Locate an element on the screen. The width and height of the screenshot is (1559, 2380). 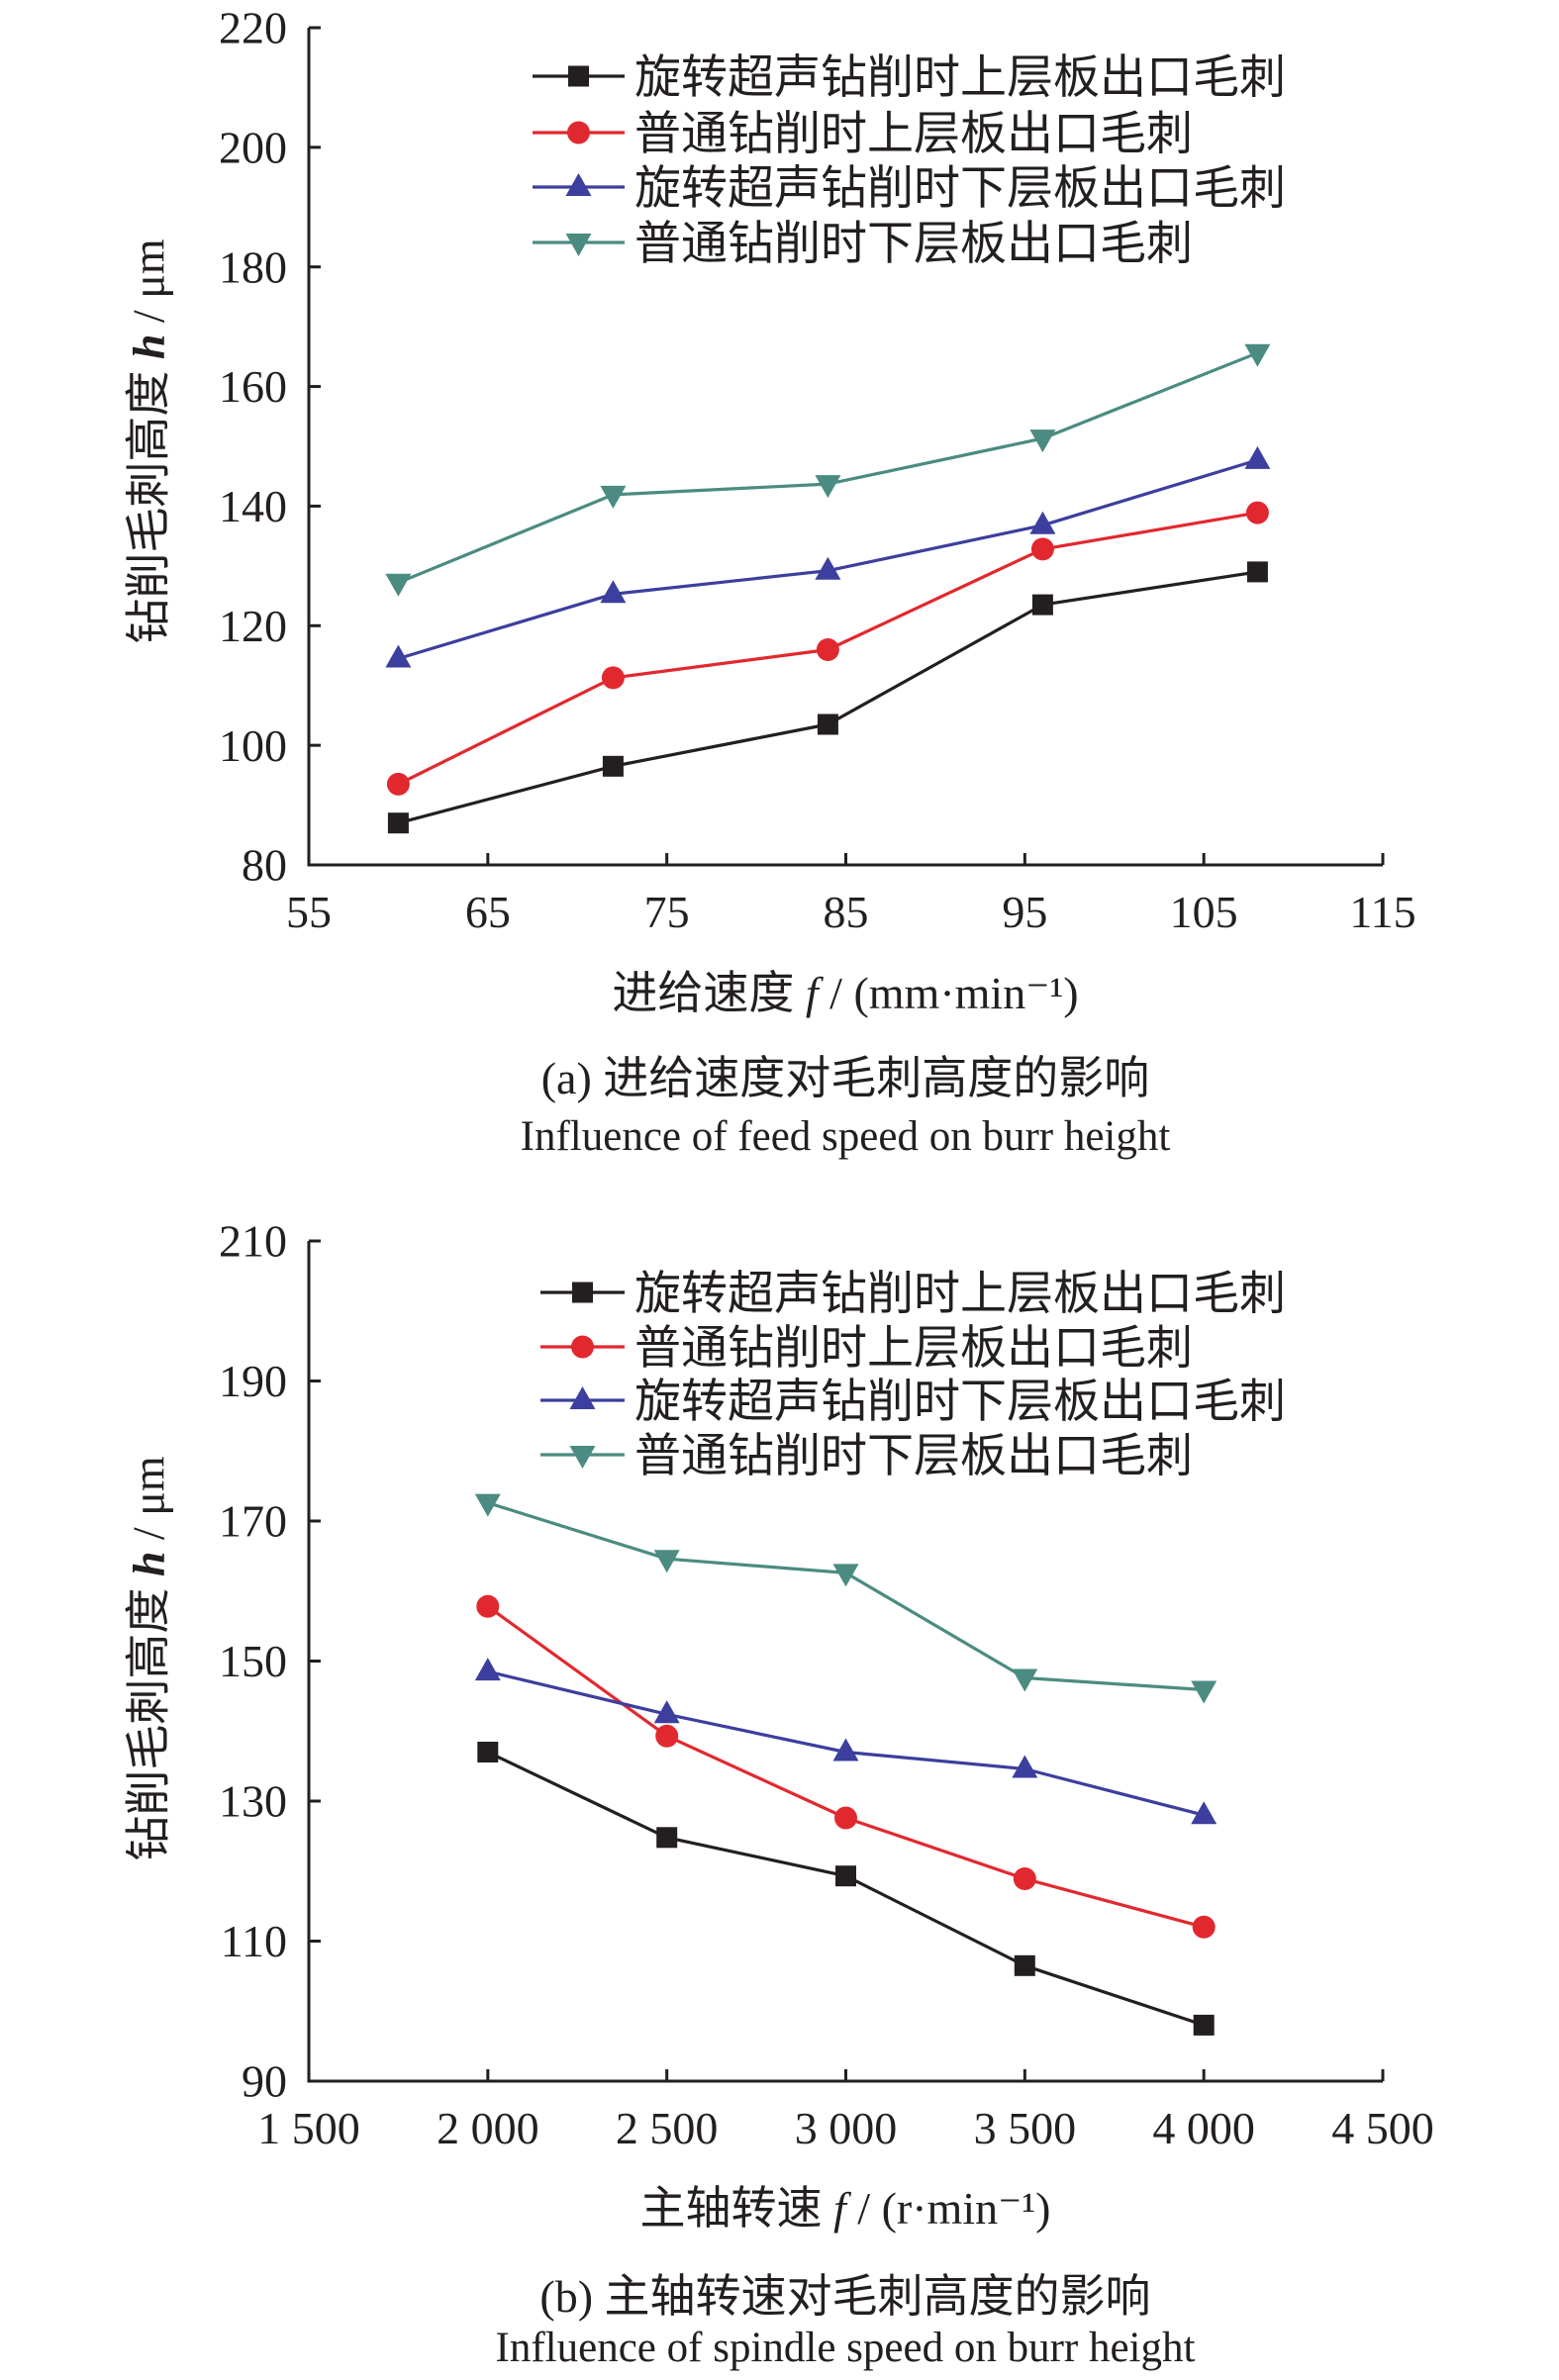
x-tick-label: 3 500 is located at coordinates (1025, 2128).